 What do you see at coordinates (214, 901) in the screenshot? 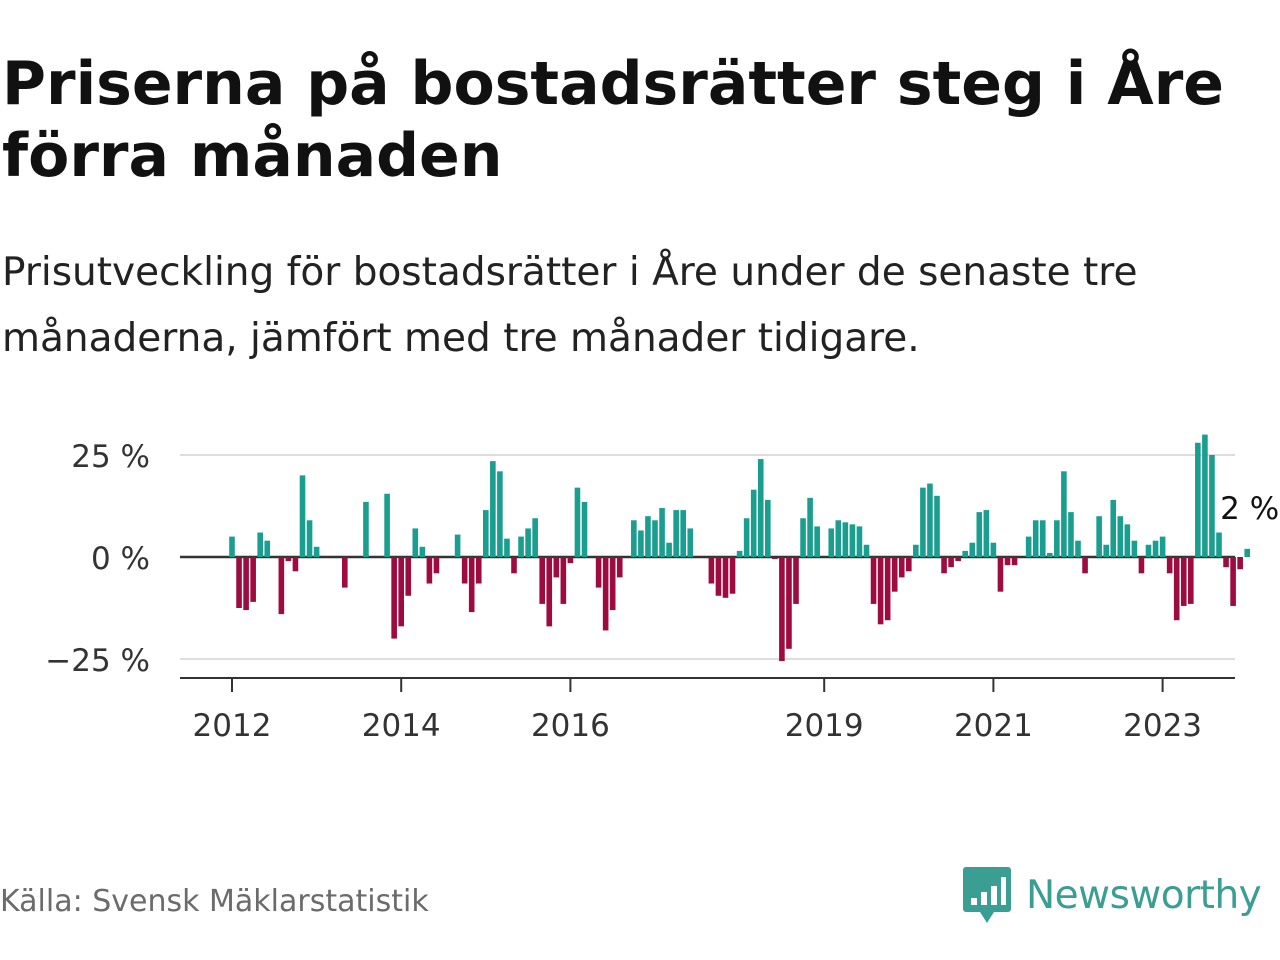
I see `source-note: Källa: Svensk Mäklarstatistik` at bounding box center [214, 901].